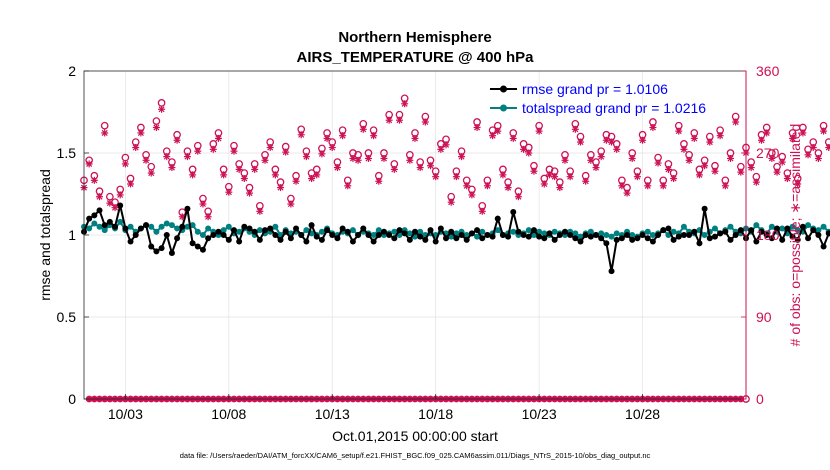 The image size is (830, 470). What do you see at coordinates (125, 414) in the screenshot?
I see `x-tick-label: 10/03` at bounding box center [125, 414].